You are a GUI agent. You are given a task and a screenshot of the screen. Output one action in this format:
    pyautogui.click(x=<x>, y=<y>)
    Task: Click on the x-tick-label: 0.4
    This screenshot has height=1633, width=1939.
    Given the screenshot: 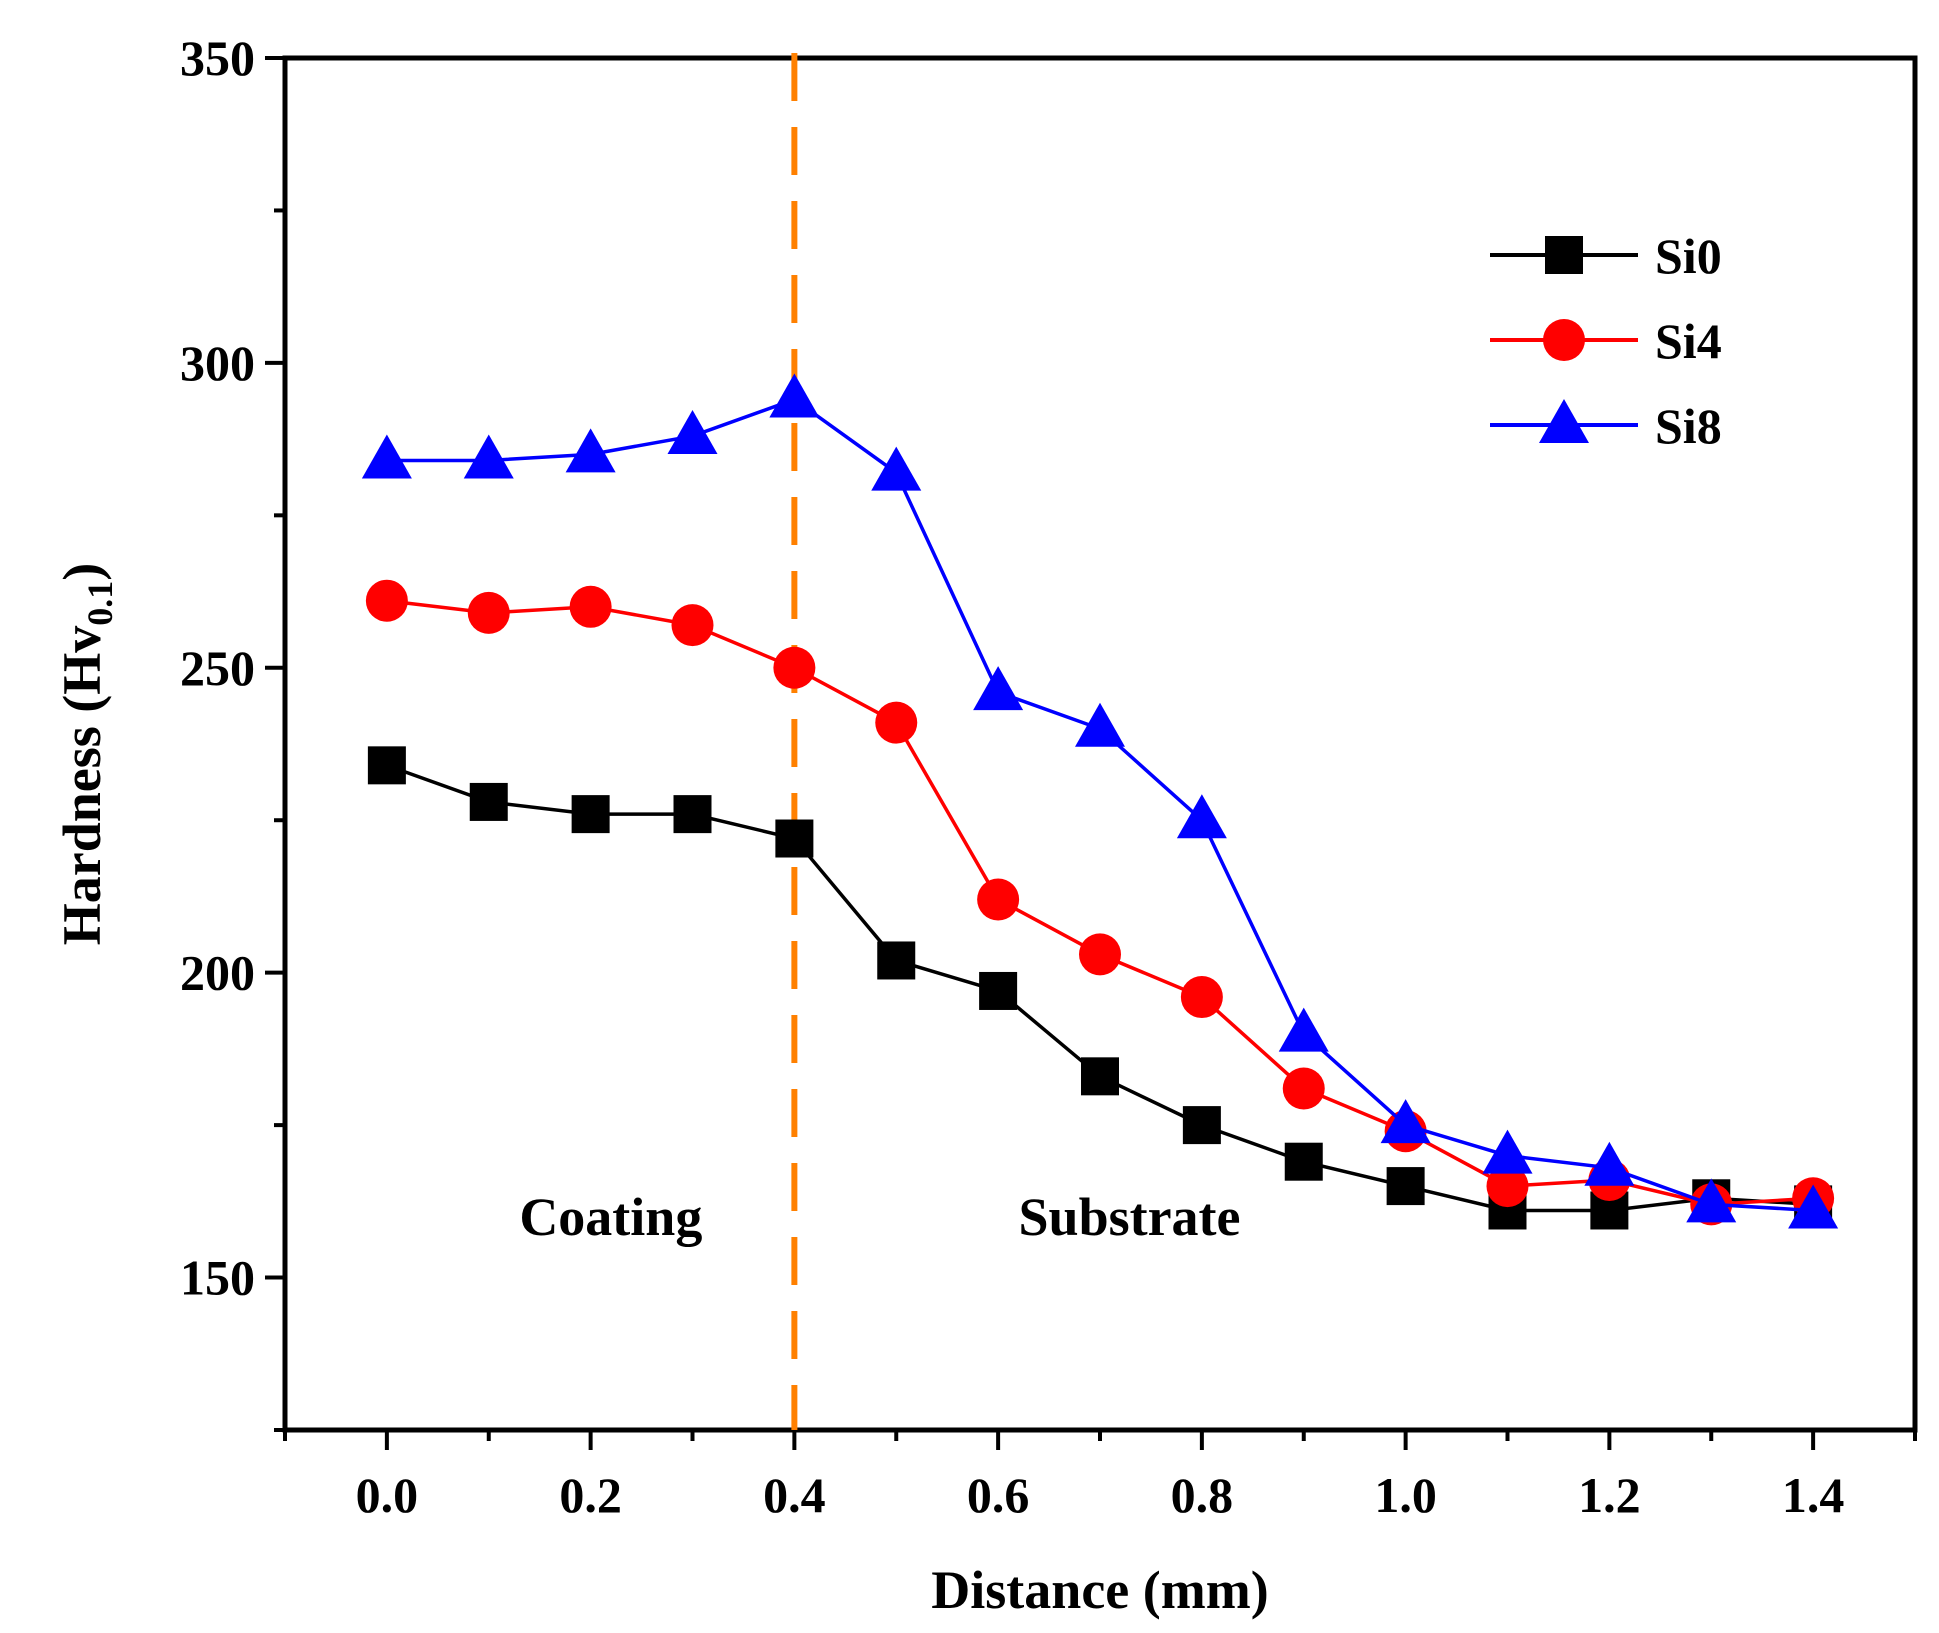 What is the action you would take?
    pyautogui.click(x=794, y=1495)
    